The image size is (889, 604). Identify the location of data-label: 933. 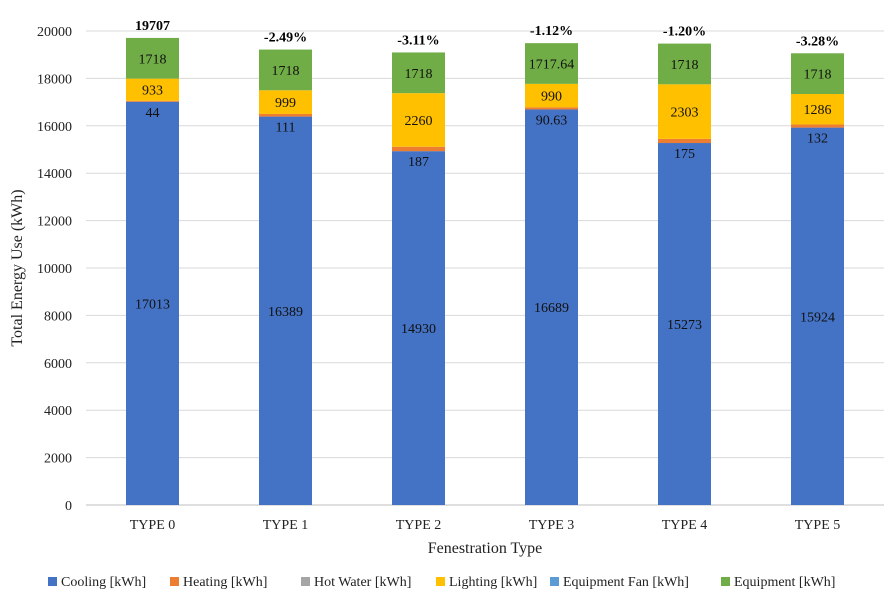
(152, 91).